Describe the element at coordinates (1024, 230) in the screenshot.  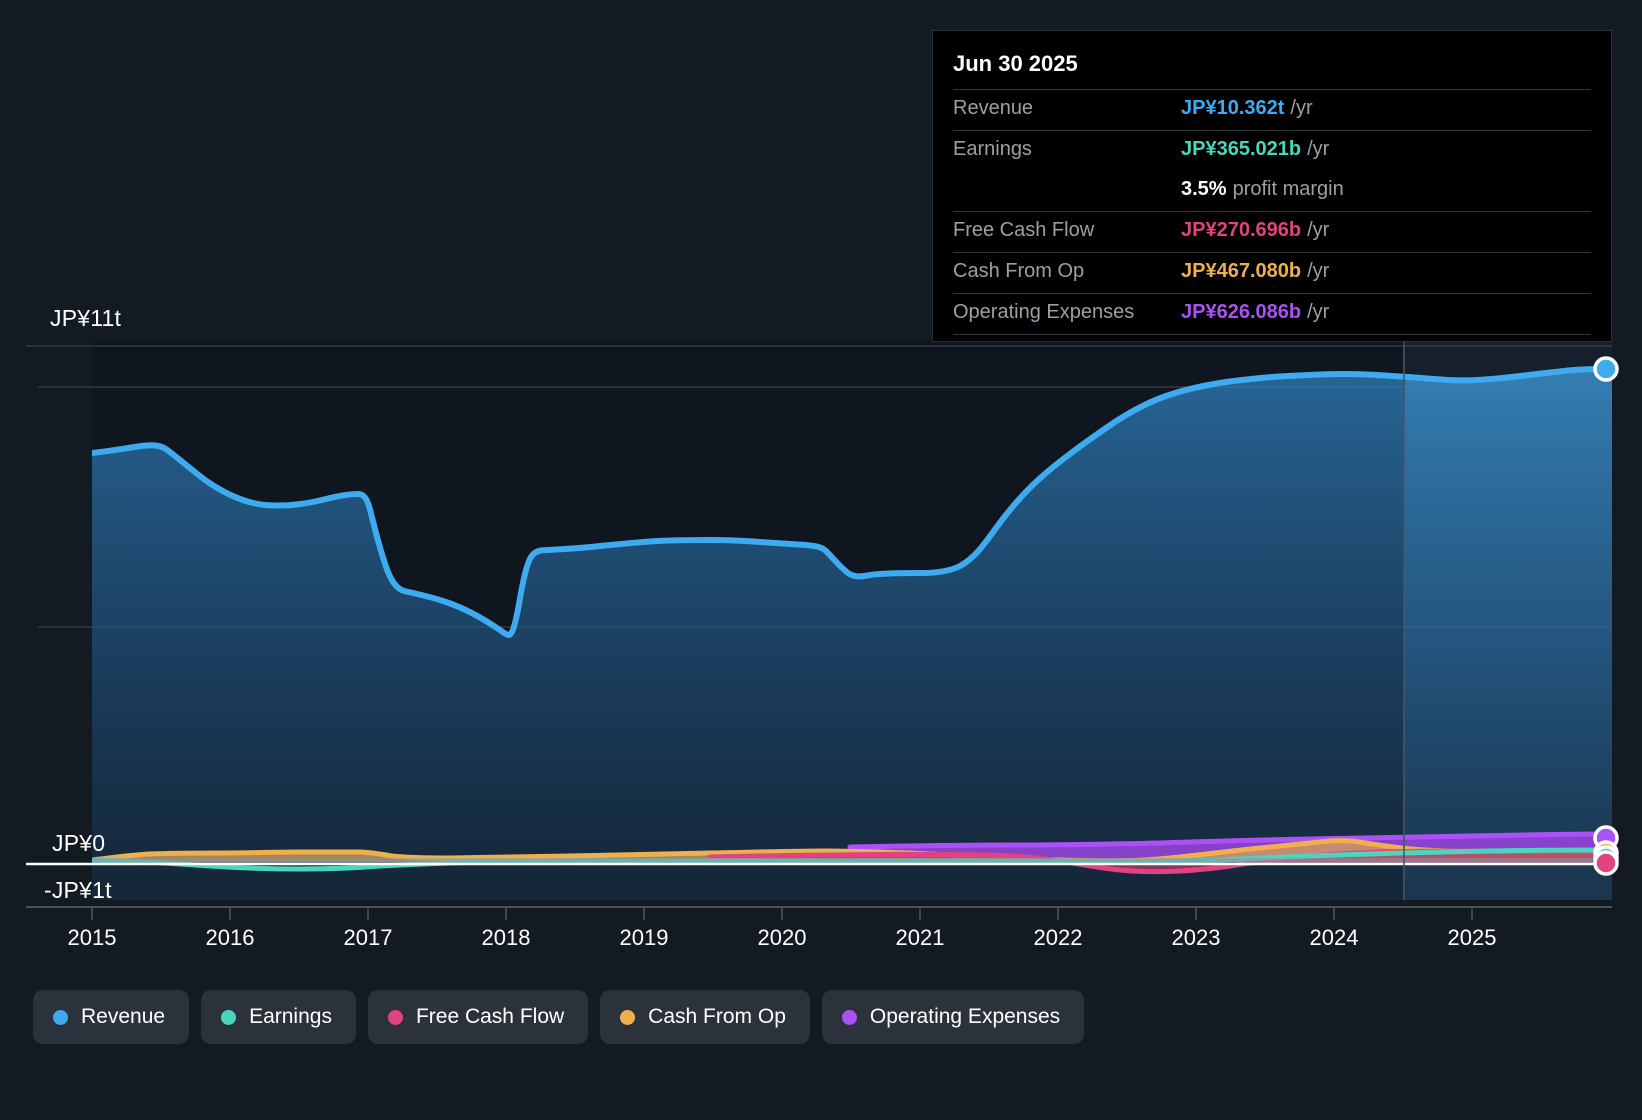
I see `tooltip-key-free-cash-flow: Free Cash Flow` at that location.